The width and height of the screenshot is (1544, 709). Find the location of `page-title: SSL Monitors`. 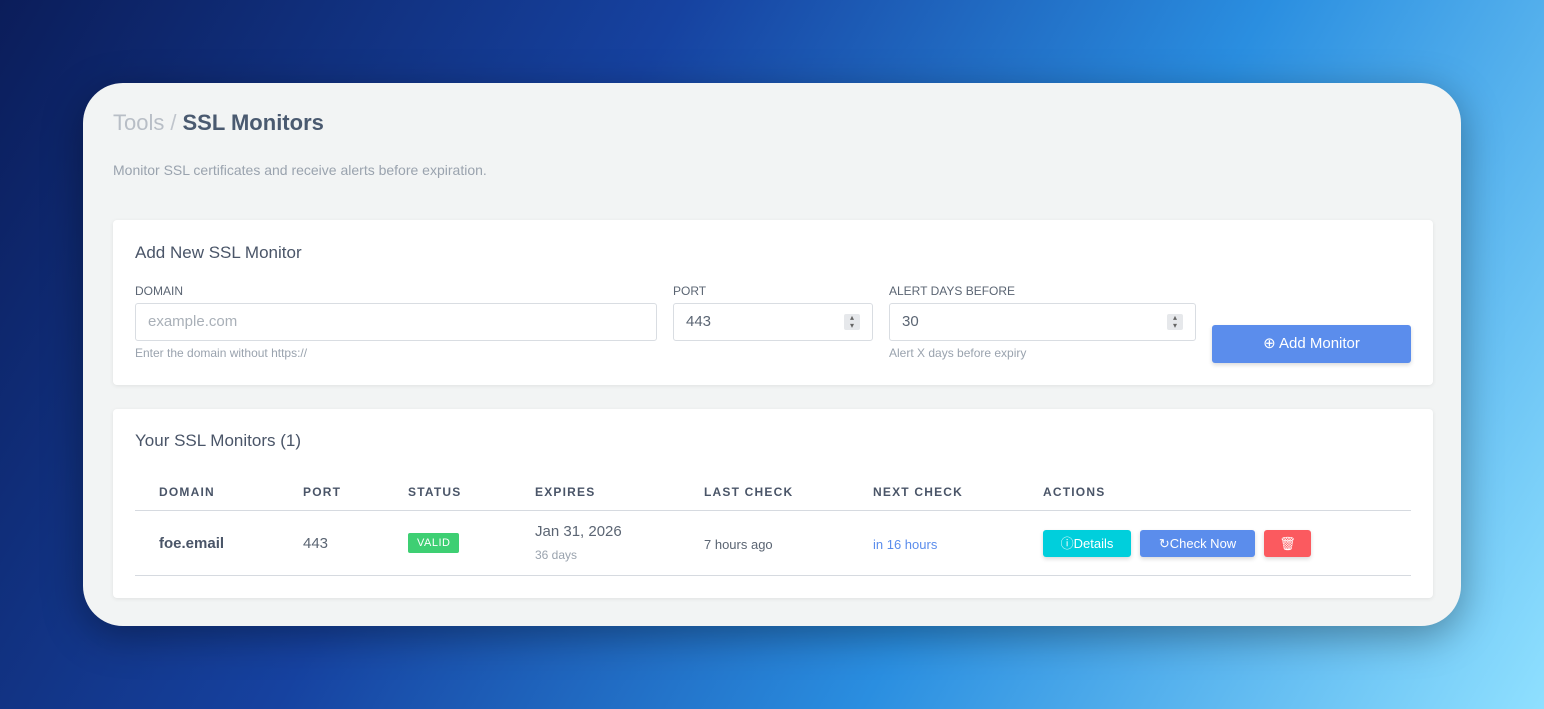

page-title: SSL Monitors is located at coordinates (253, 122).